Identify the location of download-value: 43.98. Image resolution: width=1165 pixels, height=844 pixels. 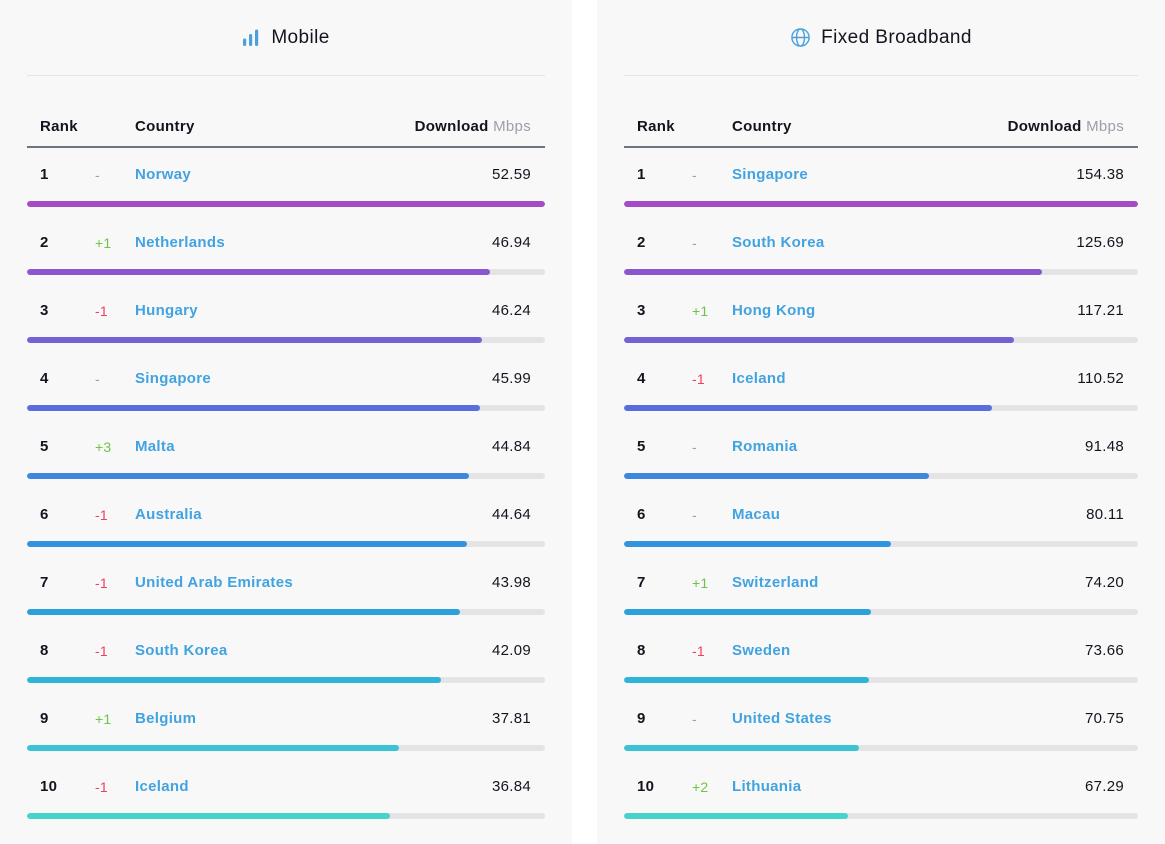
(511, 582).